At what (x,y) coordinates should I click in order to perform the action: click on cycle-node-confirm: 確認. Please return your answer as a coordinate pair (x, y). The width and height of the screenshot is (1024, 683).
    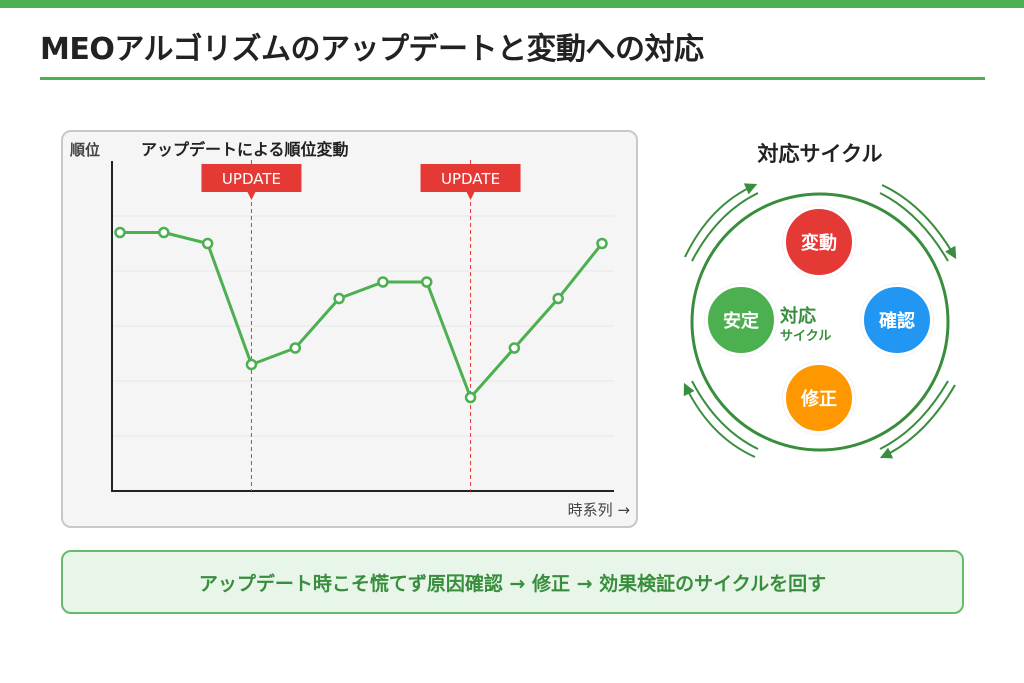
    Looking at the image, I should click on (897, 320).